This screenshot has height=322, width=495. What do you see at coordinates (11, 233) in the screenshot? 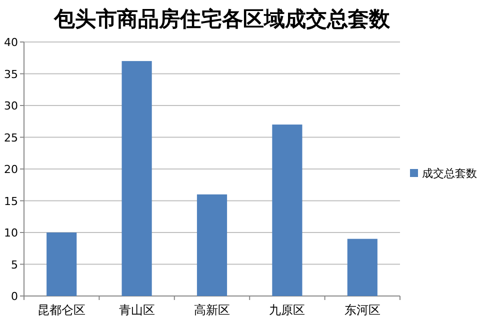
I see `y-tick-label: 10` at bounding box center [11, 233].